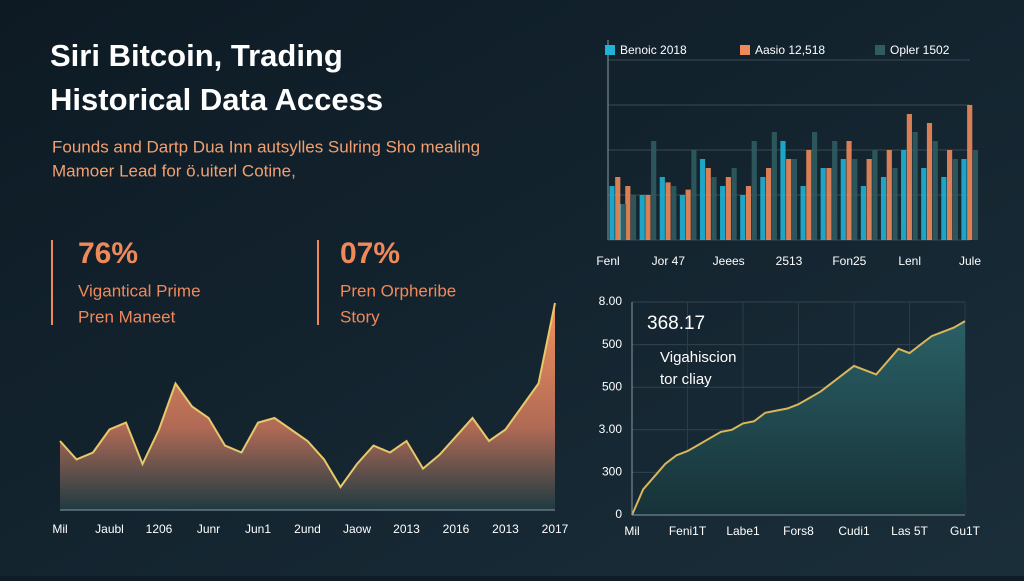 The height and width of the screenshot is (581, 1024). I want to click on y-tick-label: 0, so click(618, 514).